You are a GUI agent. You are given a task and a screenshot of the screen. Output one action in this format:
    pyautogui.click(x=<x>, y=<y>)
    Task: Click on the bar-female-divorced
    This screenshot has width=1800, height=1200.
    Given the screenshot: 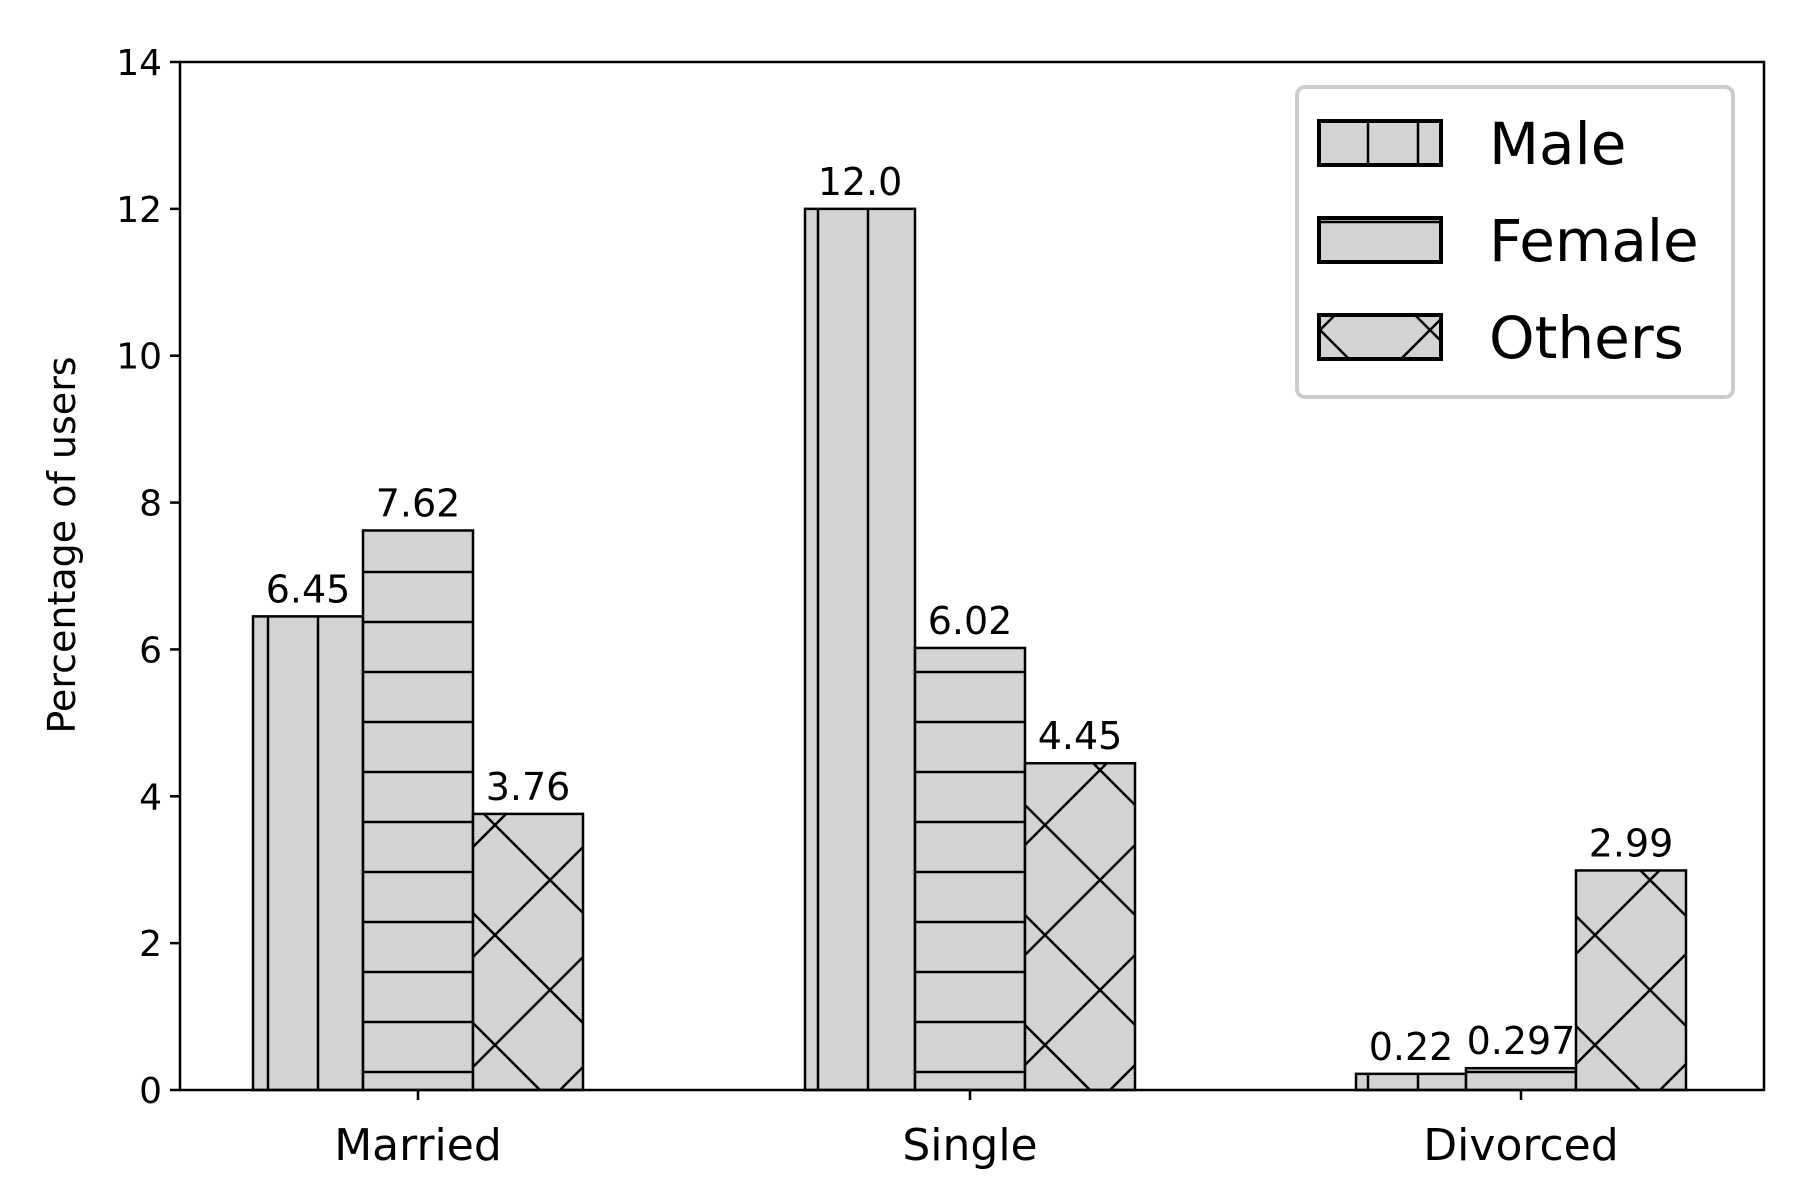 What is the action you would take?
    pyautogui.click(x=1521, y=1079)
    